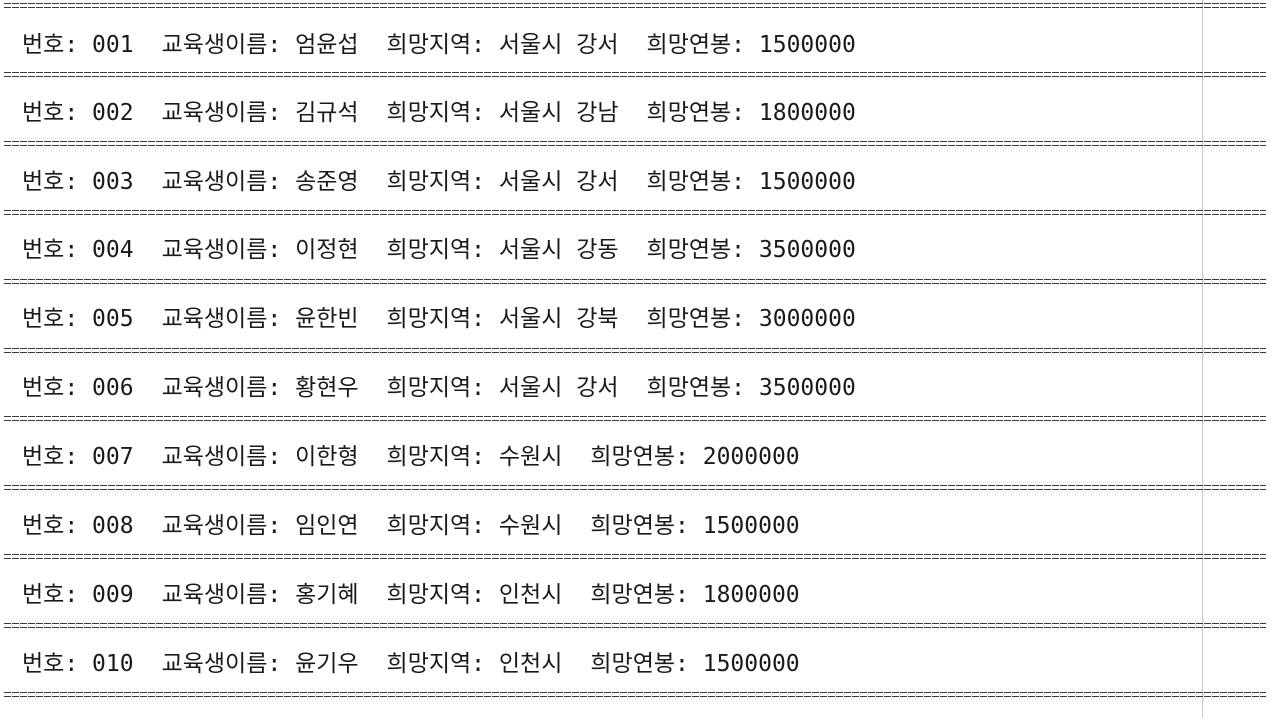  I want to click on number-value: 006, so click(113, 388).